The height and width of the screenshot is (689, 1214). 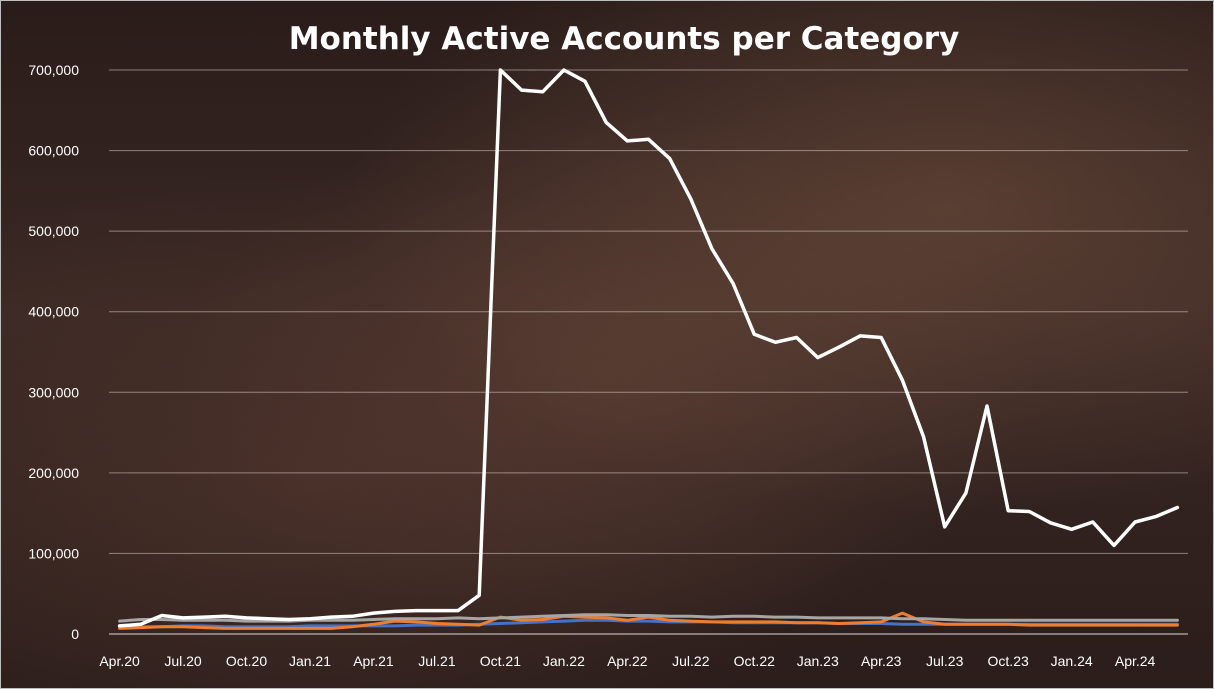 What do you see at coordinates (624, 39) in the screenshot?
I see `chart-title: Monthly Active Accounts per Category` at bounding box center [624, 39].